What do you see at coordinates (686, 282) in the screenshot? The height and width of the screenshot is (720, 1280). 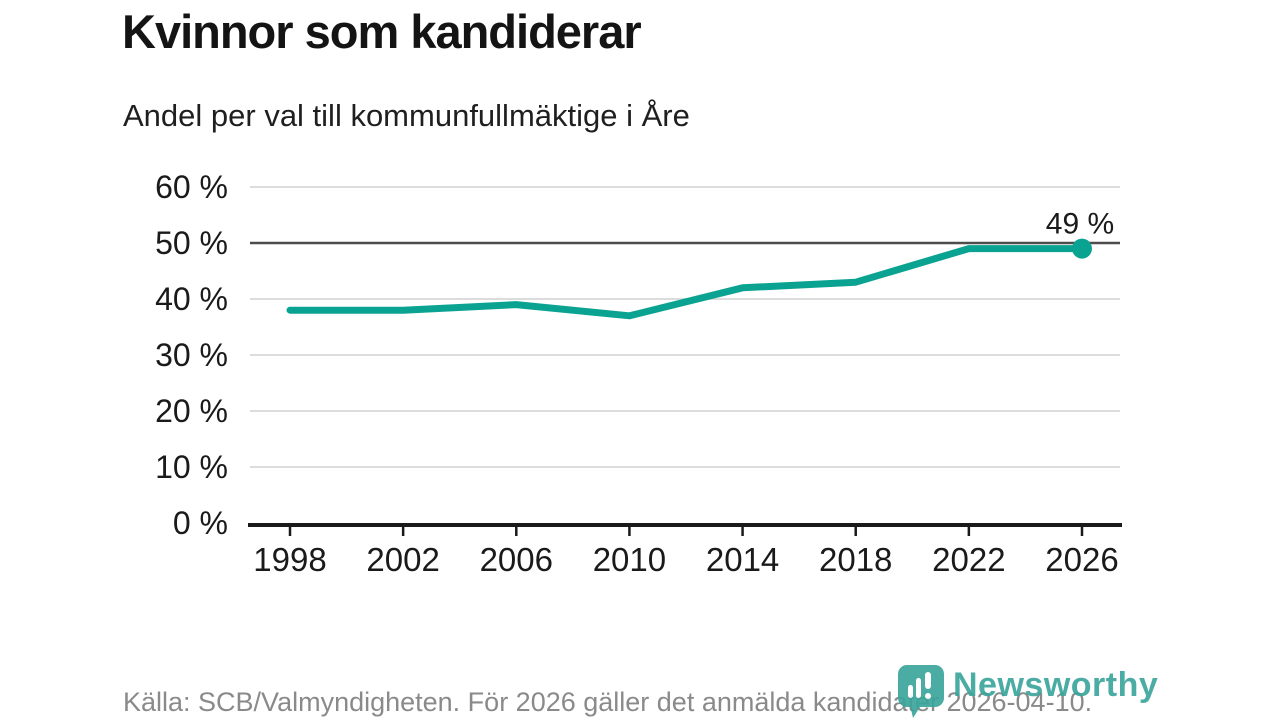 I see `data-line` at bounding box center [686, 282].